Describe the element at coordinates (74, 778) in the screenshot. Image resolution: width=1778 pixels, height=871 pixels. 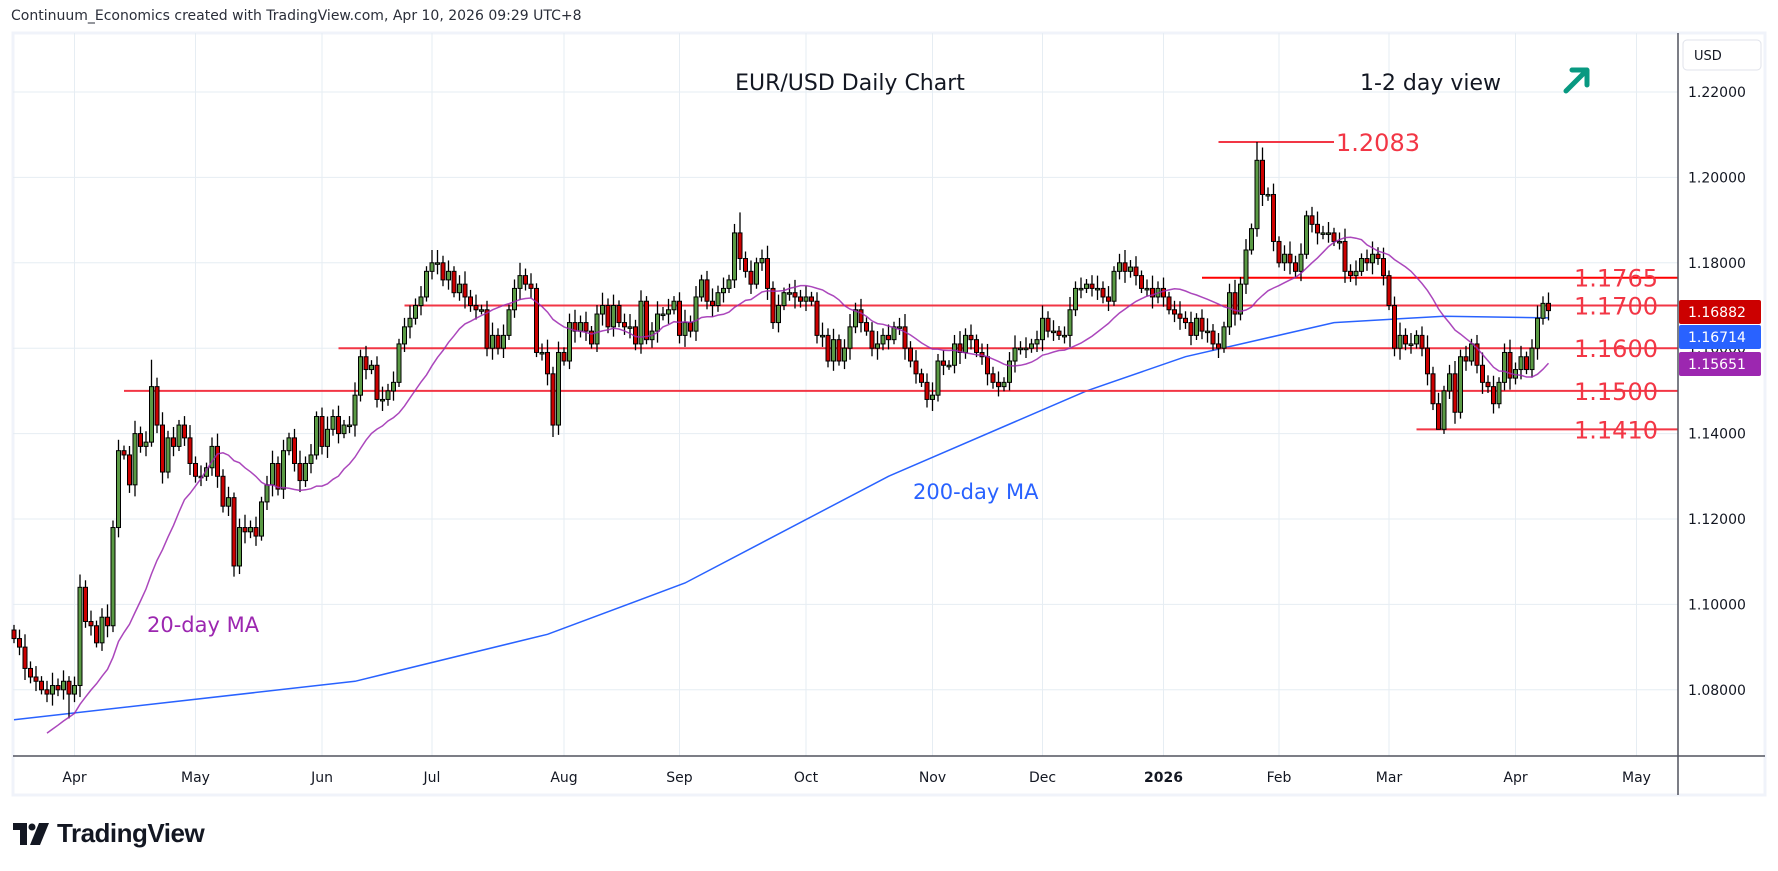
I see `x-tick-label: Apr` at that location.